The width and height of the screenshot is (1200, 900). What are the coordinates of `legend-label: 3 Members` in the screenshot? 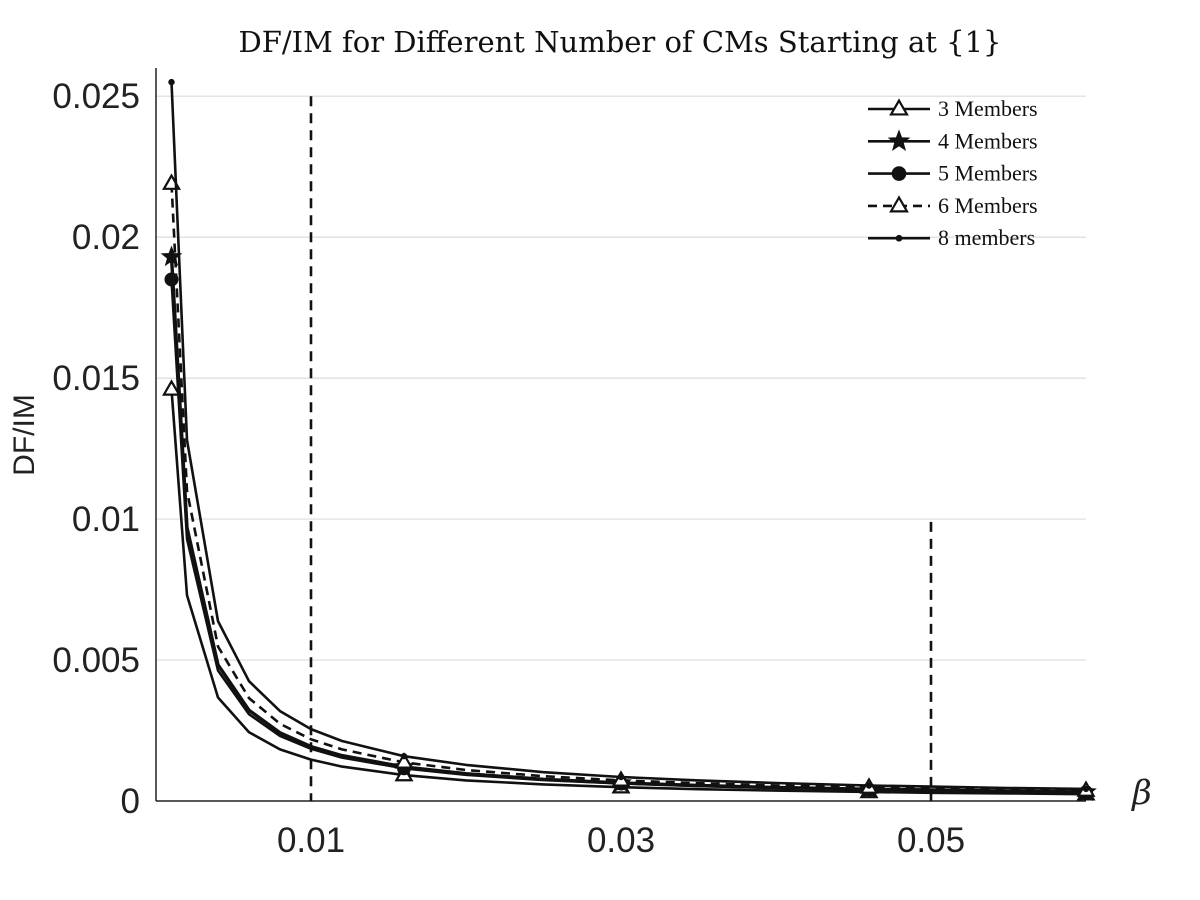 It's located at (988, 108).